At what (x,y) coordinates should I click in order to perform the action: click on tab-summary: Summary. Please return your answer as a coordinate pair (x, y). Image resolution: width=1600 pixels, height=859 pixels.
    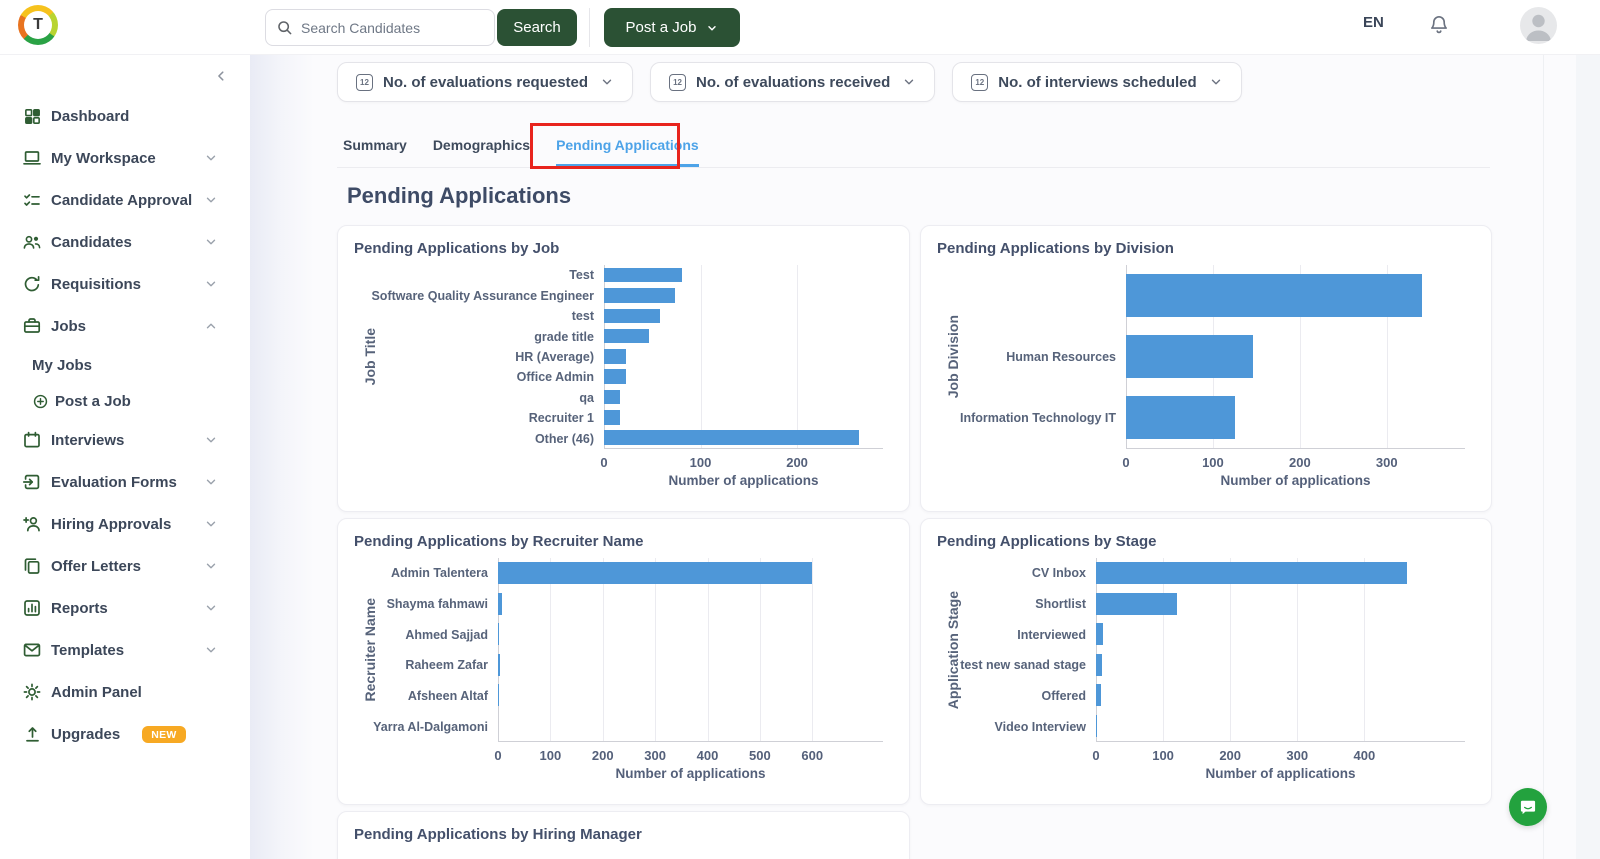
    Looking at the image, I should click on (375, 144).